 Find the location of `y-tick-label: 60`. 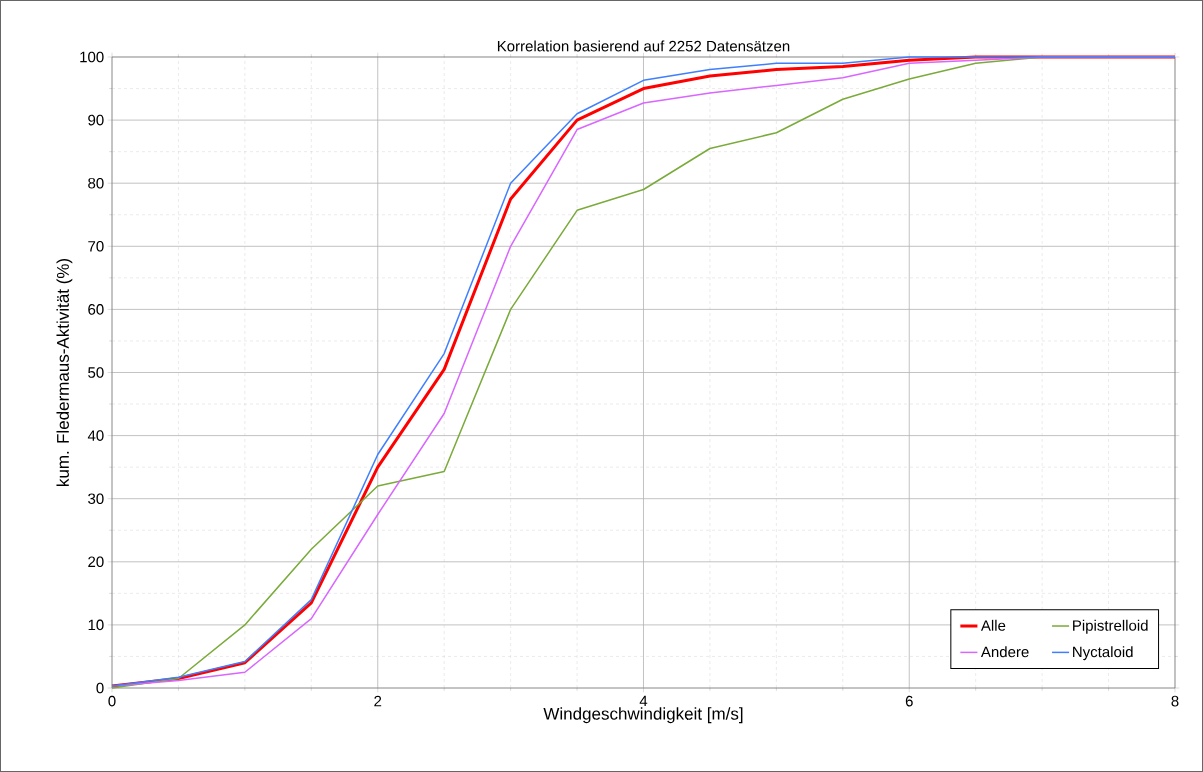

y-tick-label: 60 is located at coordinates (96, 309).